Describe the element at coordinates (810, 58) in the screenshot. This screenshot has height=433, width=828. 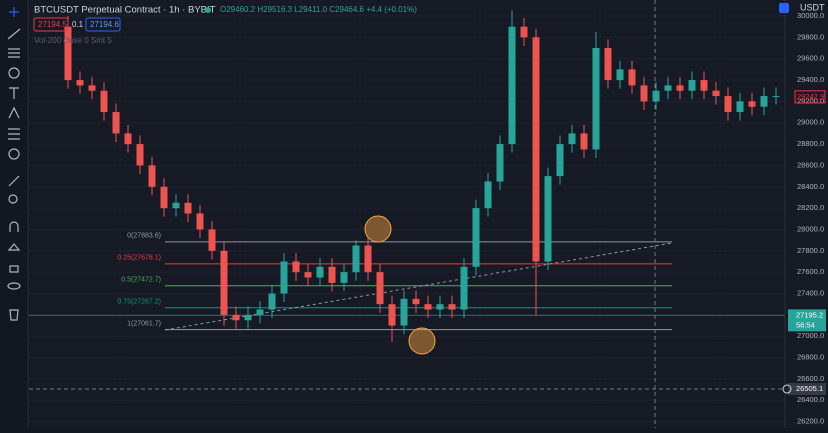
I see `price-tick-label: 29600.0` at that location.